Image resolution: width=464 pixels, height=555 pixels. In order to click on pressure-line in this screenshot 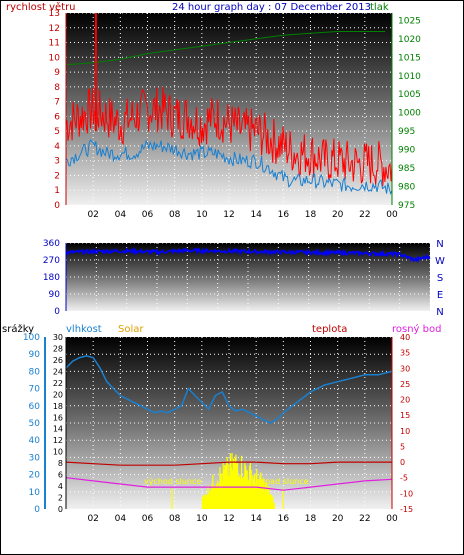, I will do `click(225, 48)`.